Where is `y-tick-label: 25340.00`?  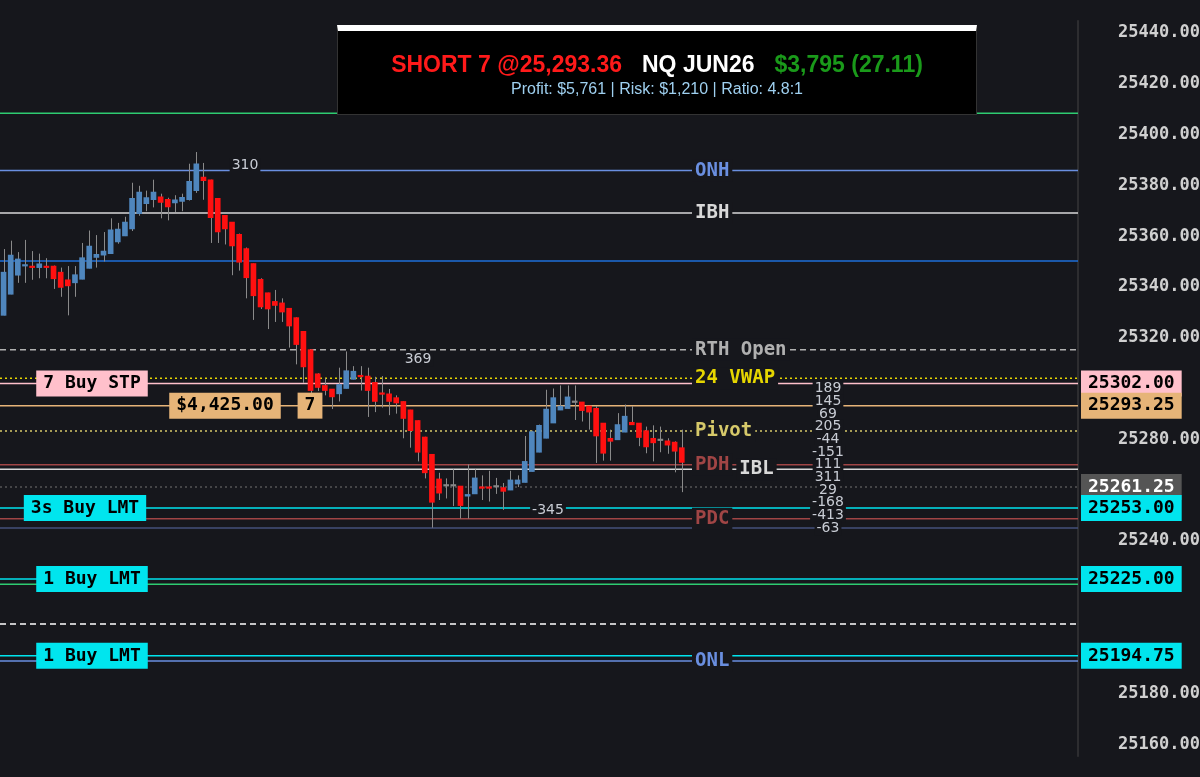 y-tick-label: 25340.00 is located at coordinates (1159, 285).